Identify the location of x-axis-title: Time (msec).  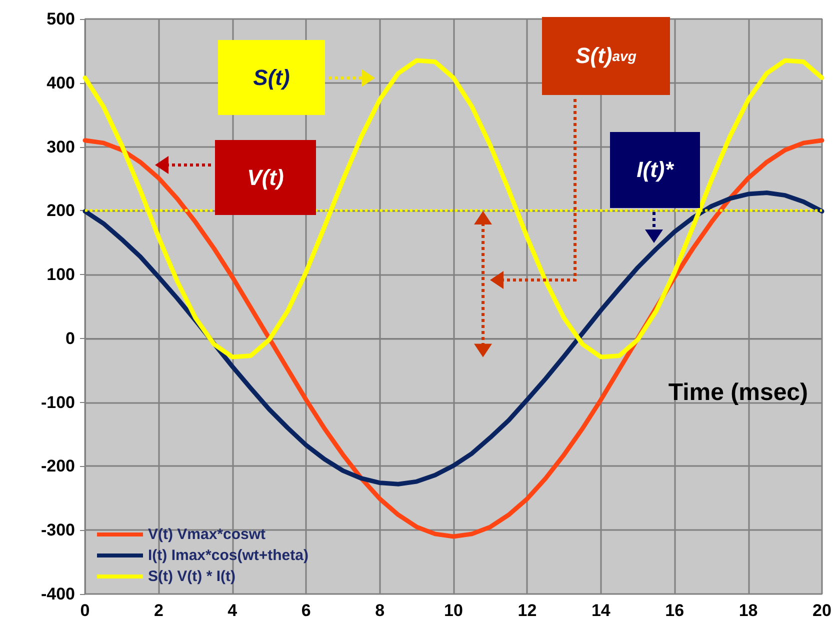
(738, 392).